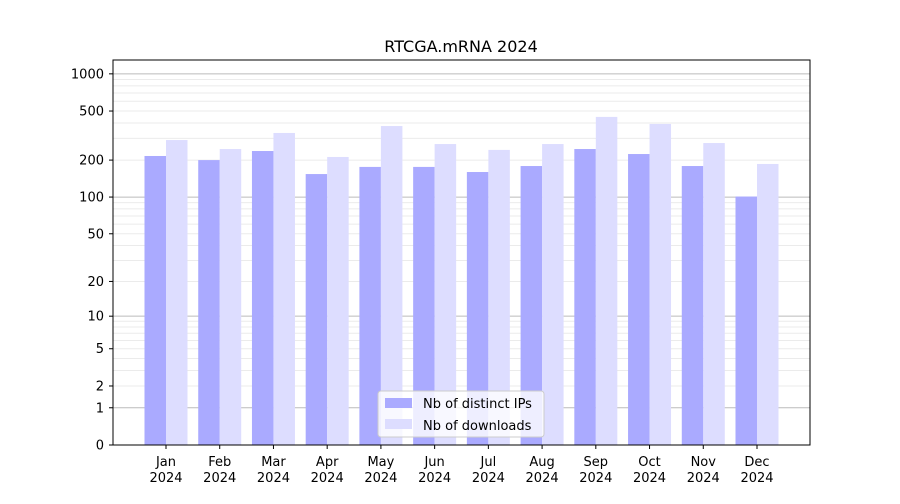 The width and height of the screenshot is (900, 504). Describe the element at coordinates (398, 403) in the screenshot. I see `legend-swatch-ips` at that location.